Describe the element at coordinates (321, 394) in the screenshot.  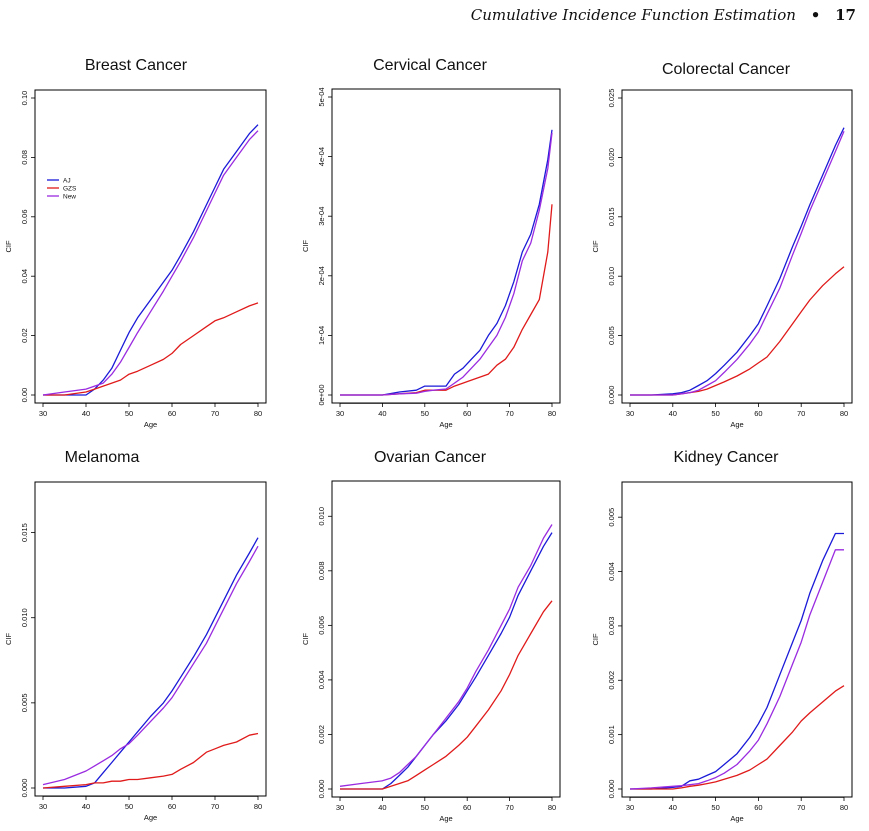
I see `y-tick-label: 0e+00` at that location.